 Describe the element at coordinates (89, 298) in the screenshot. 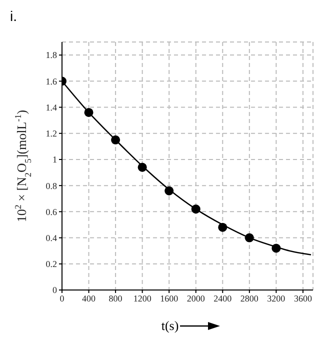

I see `x-tick-label: 400` at that location.